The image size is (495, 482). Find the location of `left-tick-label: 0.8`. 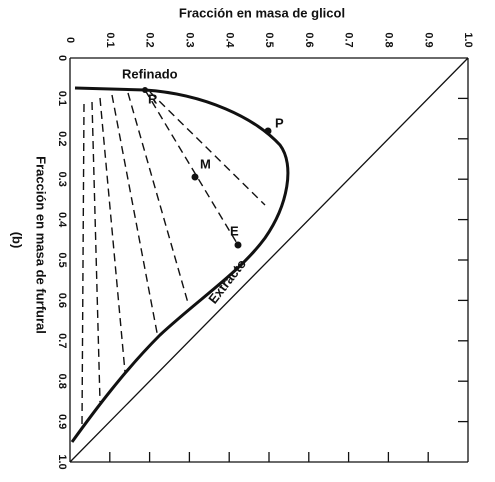

left-tick-label: 0.8 is located at coordinates (62, 381).